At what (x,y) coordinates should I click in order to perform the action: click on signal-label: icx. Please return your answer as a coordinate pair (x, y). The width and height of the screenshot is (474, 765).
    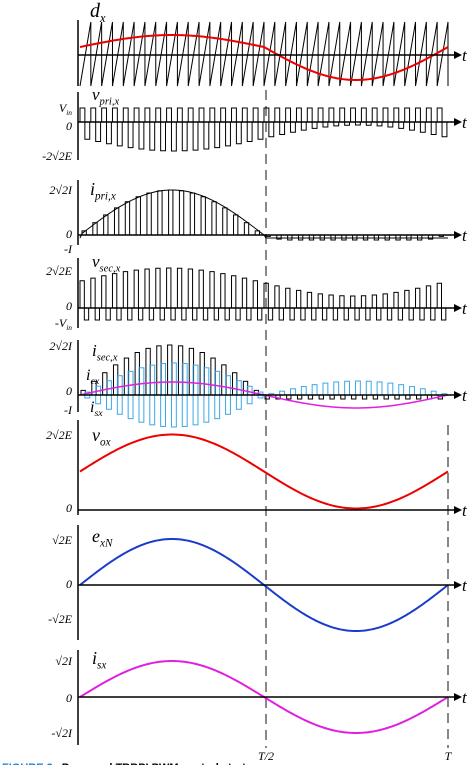
    Looking at the image, I should click on (93, 377).